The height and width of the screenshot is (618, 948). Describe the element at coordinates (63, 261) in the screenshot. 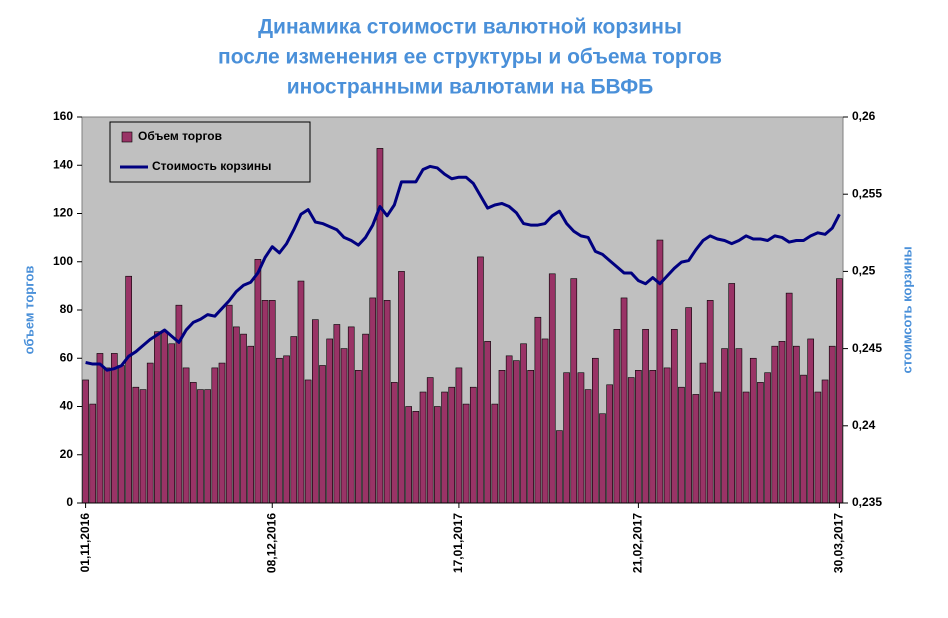

I see `y-tick-label: 100` at that location.